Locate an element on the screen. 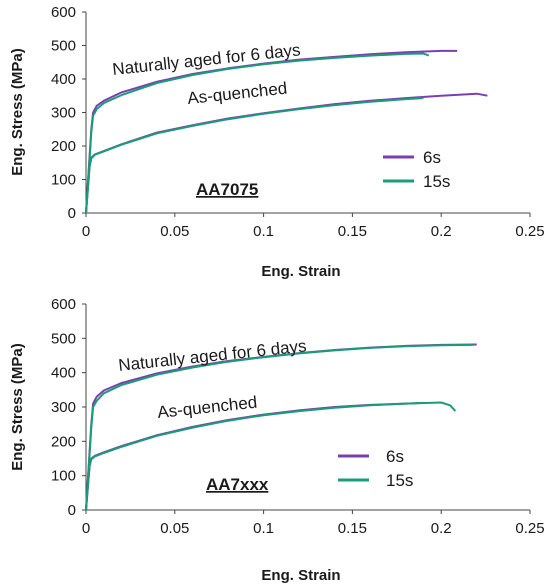 The height and width of the screenshot is (588, 550). alloy-label: AA7075 is located at coordinates (227, 189).